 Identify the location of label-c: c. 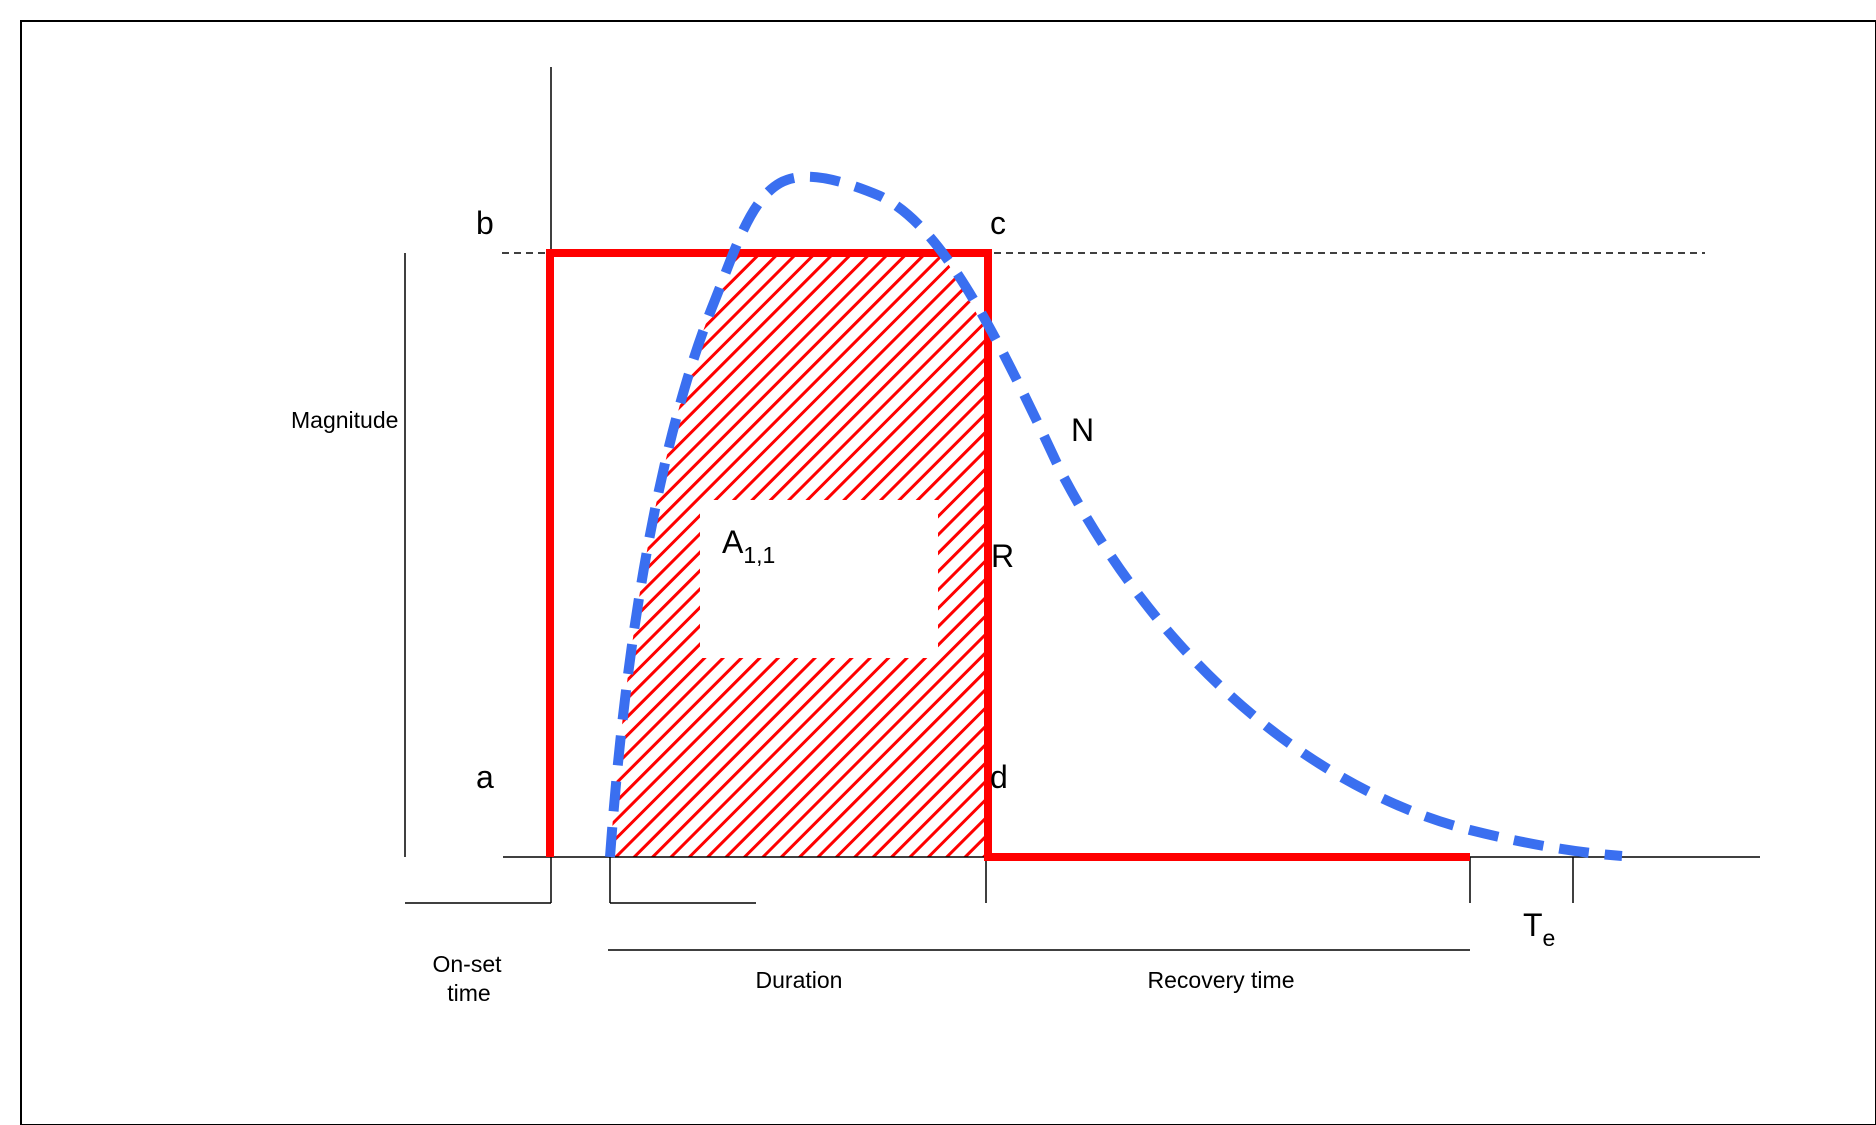
(998, 223).